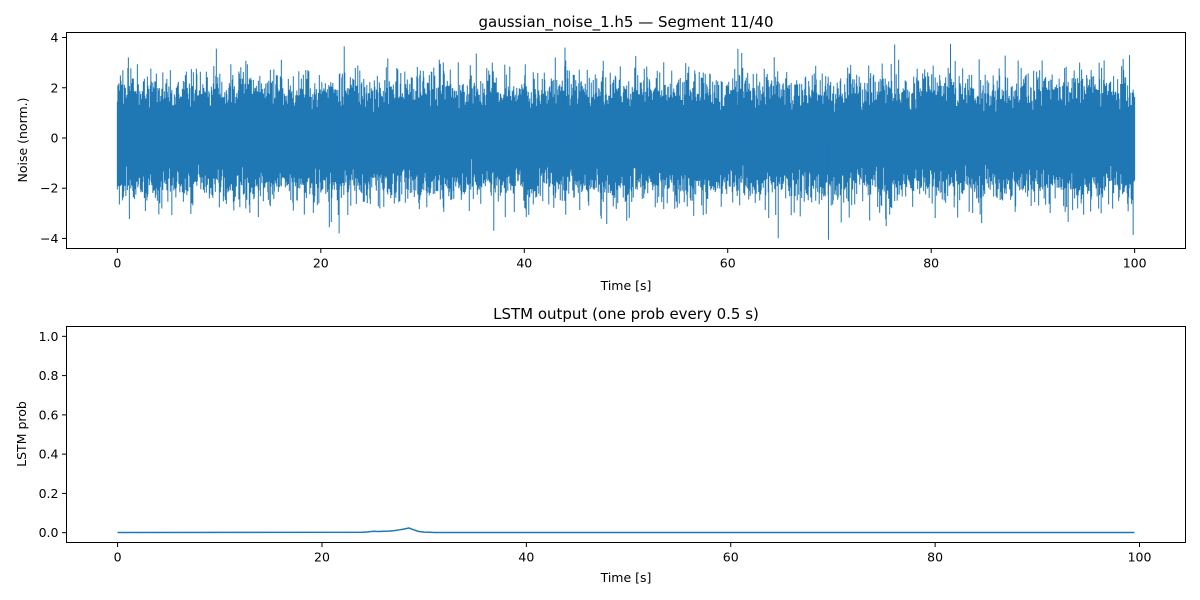  I want to click on noise-x-tick-label: 0, so click(117, 263).